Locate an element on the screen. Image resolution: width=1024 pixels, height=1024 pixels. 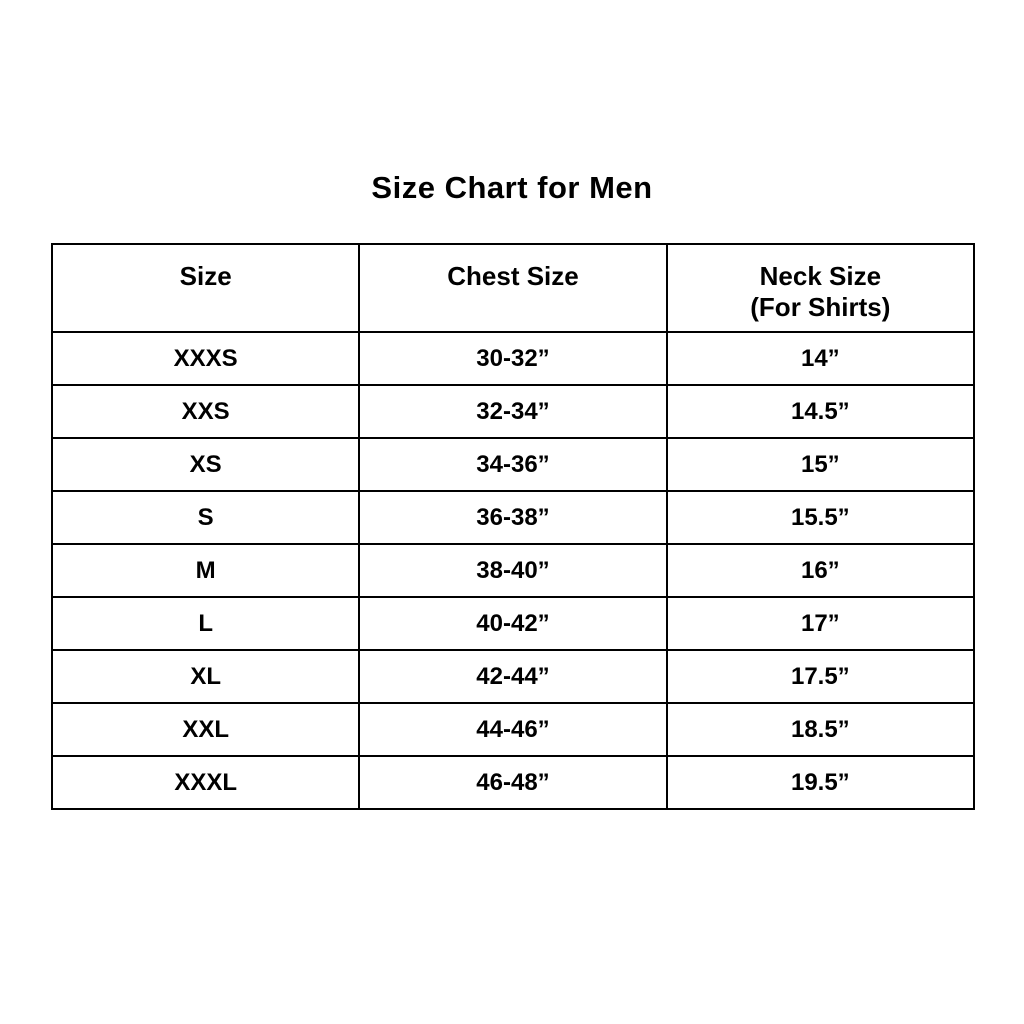
column-header-neck-label-line2: (For Shirts) is located at coordinates (820, 307).